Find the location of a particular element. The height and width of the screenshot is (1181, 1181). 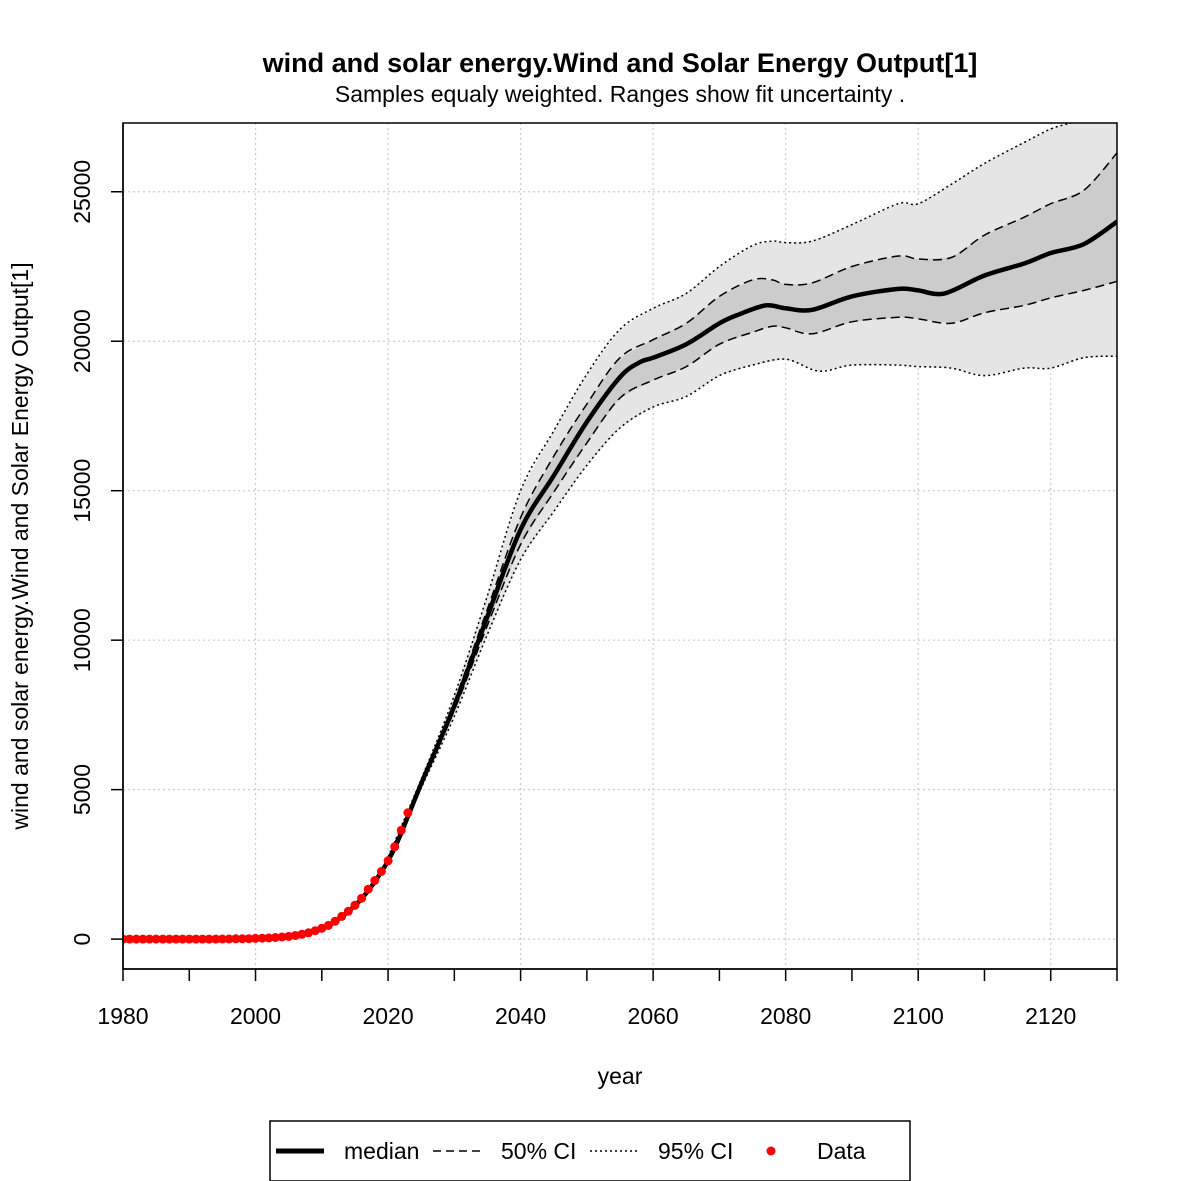

y-tick-label: 25000 is located at coordinates (82, 192).